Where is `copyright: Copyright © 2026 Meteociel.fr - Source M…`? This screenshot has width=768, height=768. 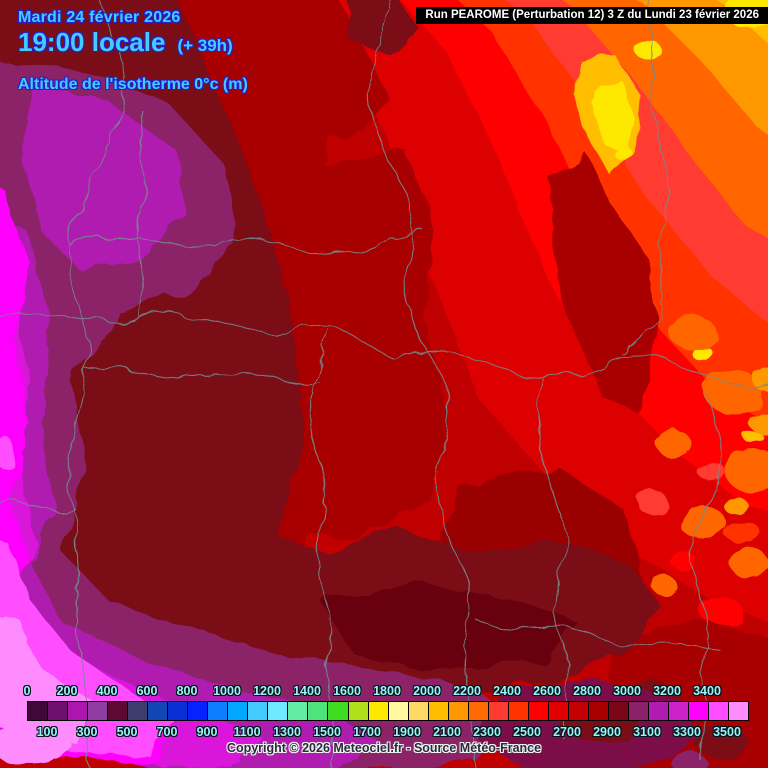
copyright: Copyright © 2026 Meteociel.fr - Source M… is located at coordinates (384, 748).